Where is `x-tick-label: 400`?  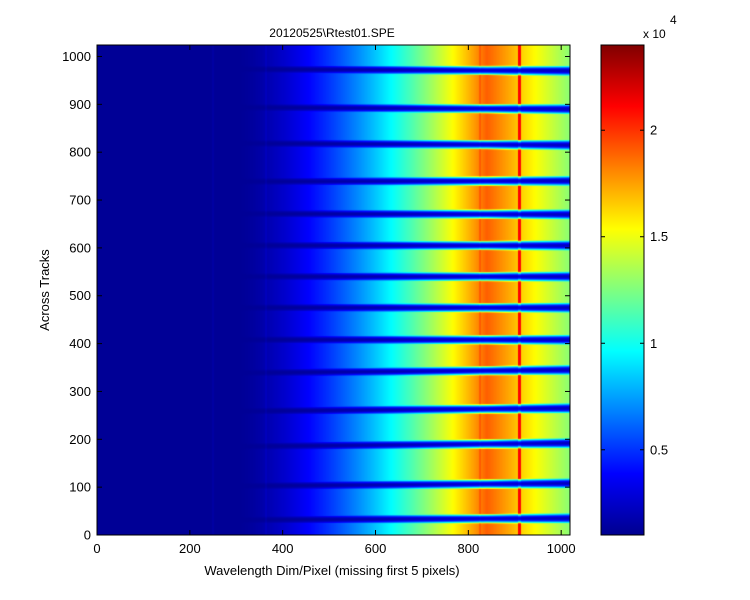
x-tick-label: 400 is located at coordinates (283, 548).